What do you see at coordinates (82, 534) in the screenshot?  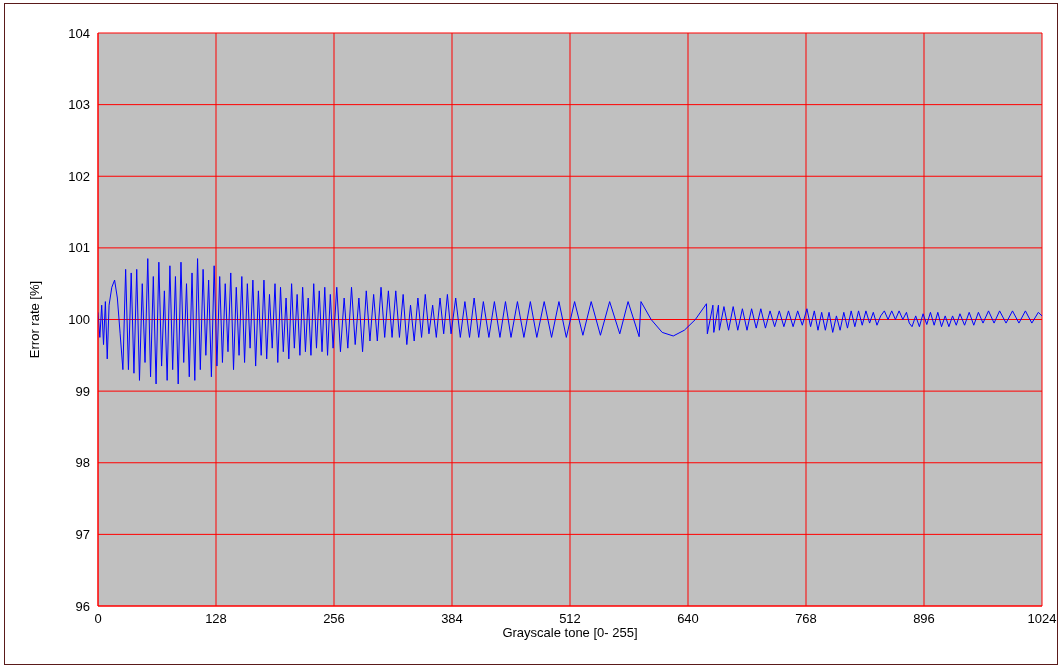 I see `y-tick-label: 97` at bounding box center [82, 534].